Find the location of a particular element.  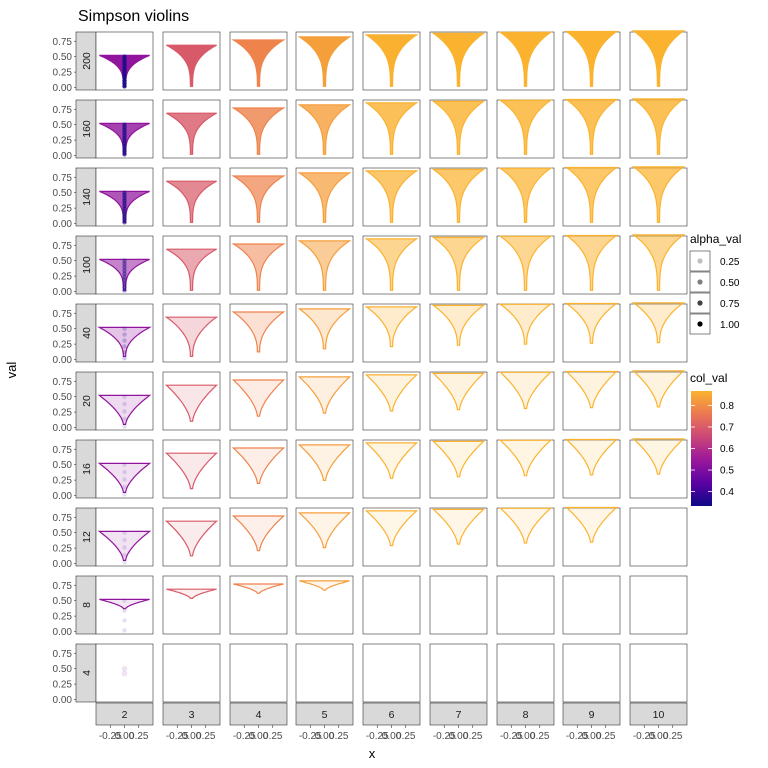

row-strip-label: 160 is located at coordinates (87, 129).